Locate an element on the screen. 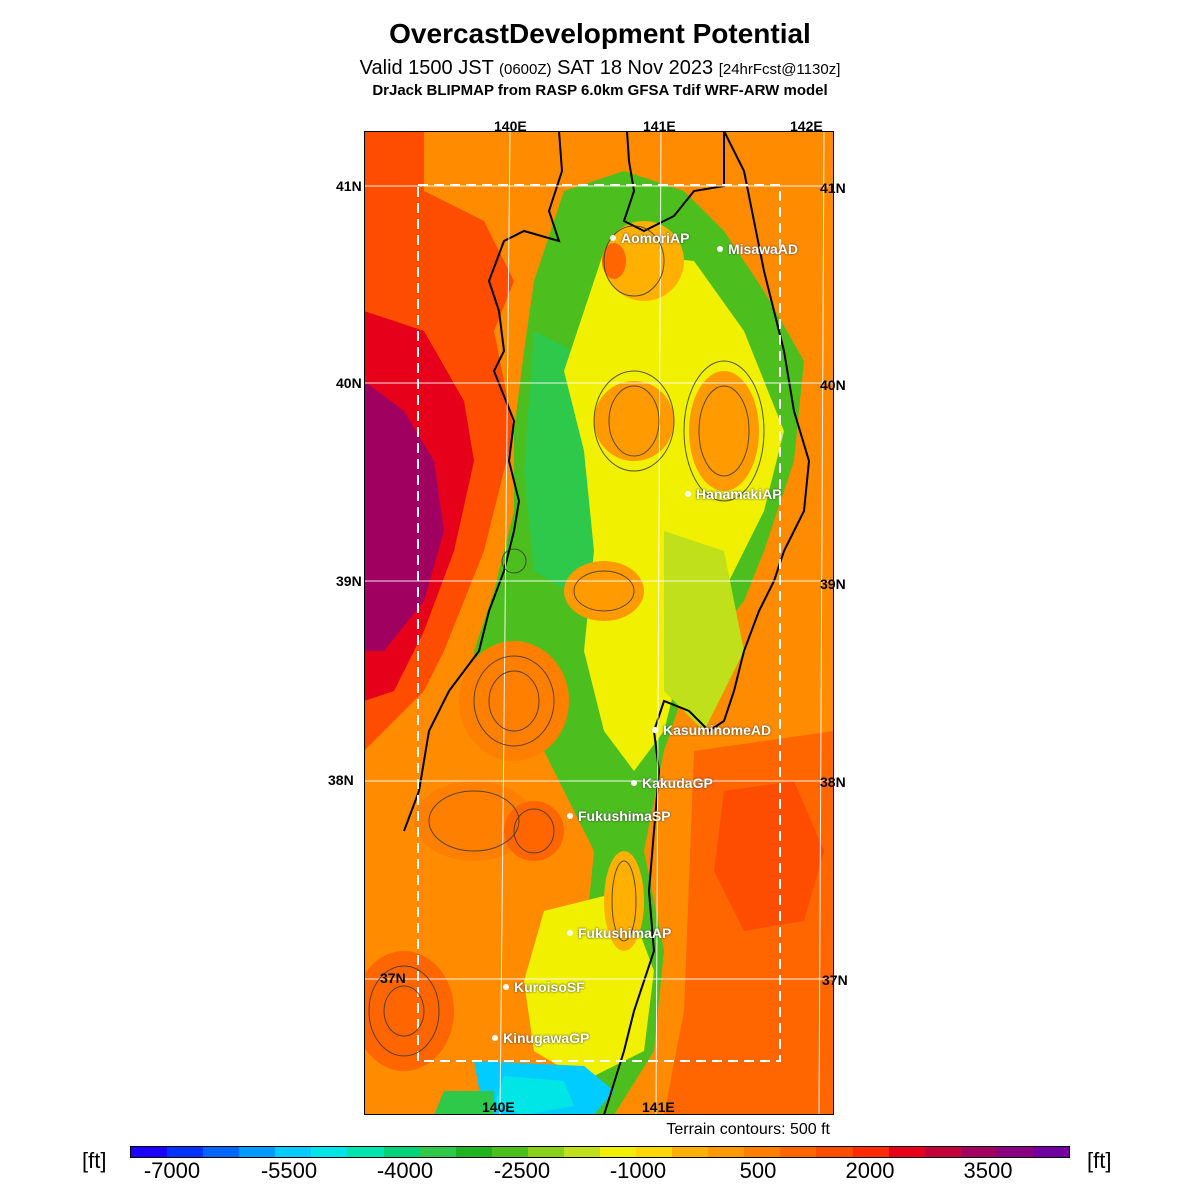 This screenshot has height=1200, width=1200. colorbar-label: -5500 is located at coordinates (289, 1170).